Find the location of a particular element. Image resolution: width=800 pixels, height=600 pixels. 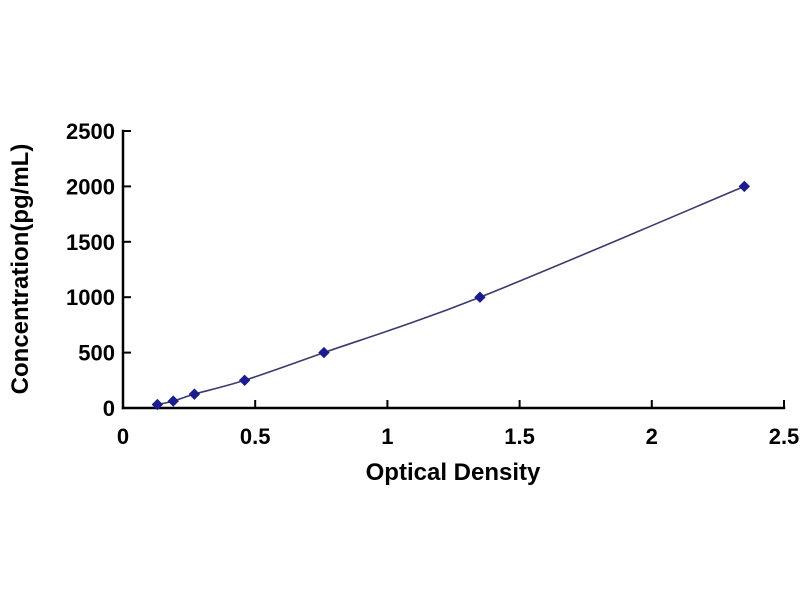

y-tick-label: 0 is located at coordinates (109, 408).